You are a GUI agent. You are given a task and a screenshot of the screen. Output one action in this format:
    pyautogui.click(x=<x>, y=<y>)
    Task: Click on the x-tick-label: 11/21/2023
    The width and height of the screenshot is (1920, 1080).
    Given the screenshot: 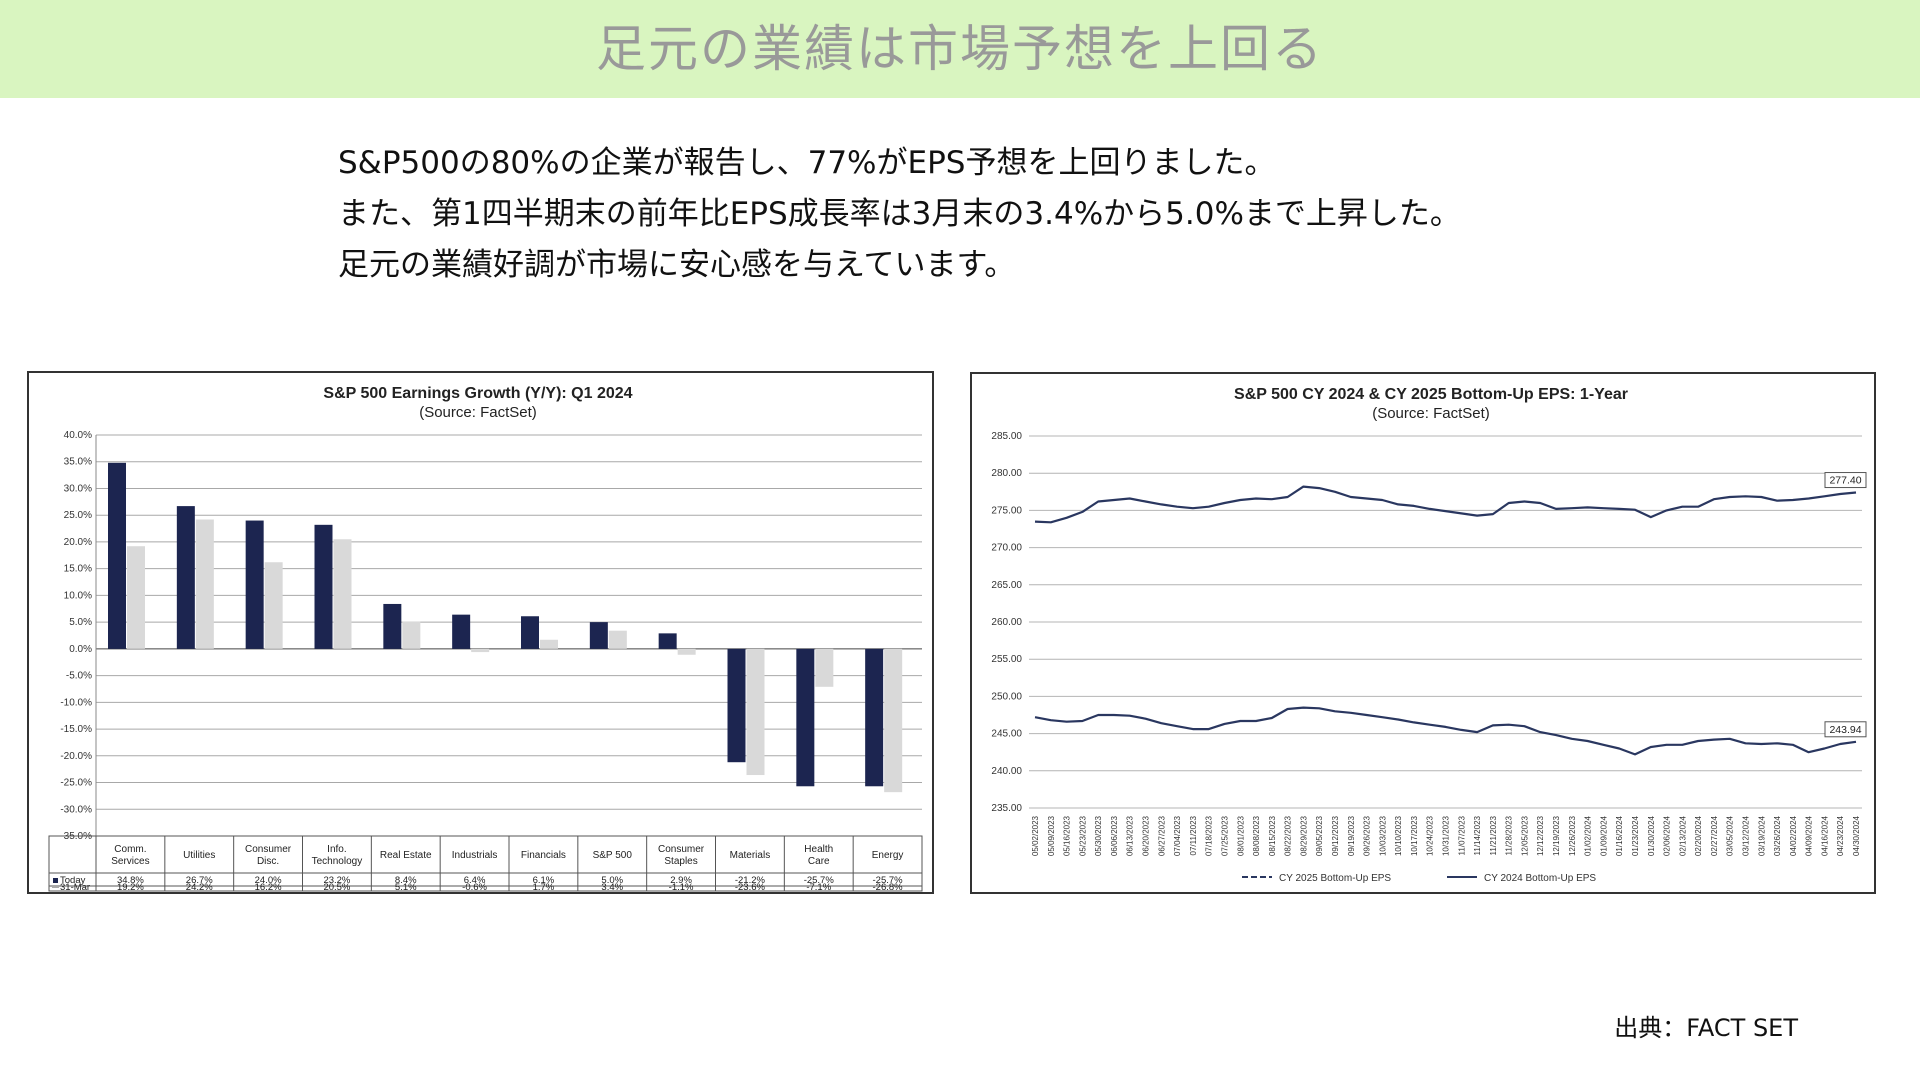 What is the action you would take?
    pyautogui.click(x=1493, y=835)
    